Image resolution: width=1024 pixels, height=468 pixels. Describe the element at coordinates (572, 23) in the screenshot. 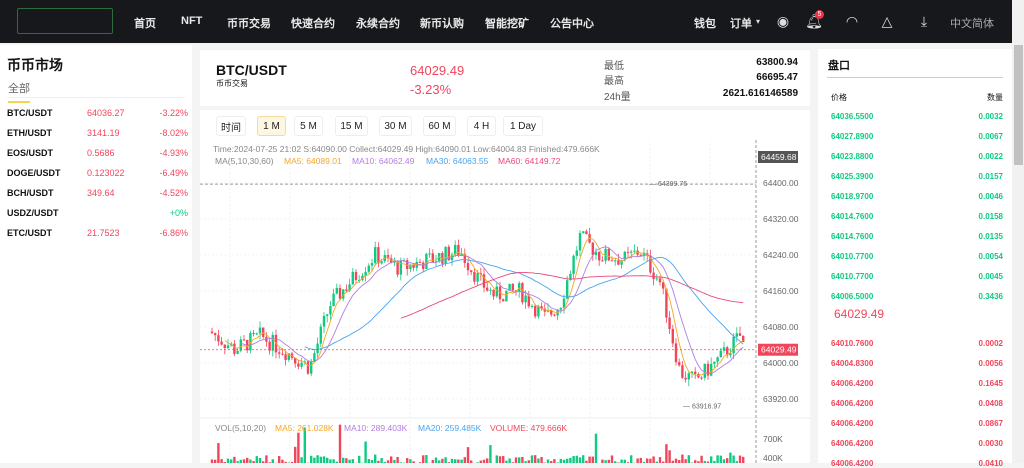

I see `nav-announcements: 公告中心` at that location.